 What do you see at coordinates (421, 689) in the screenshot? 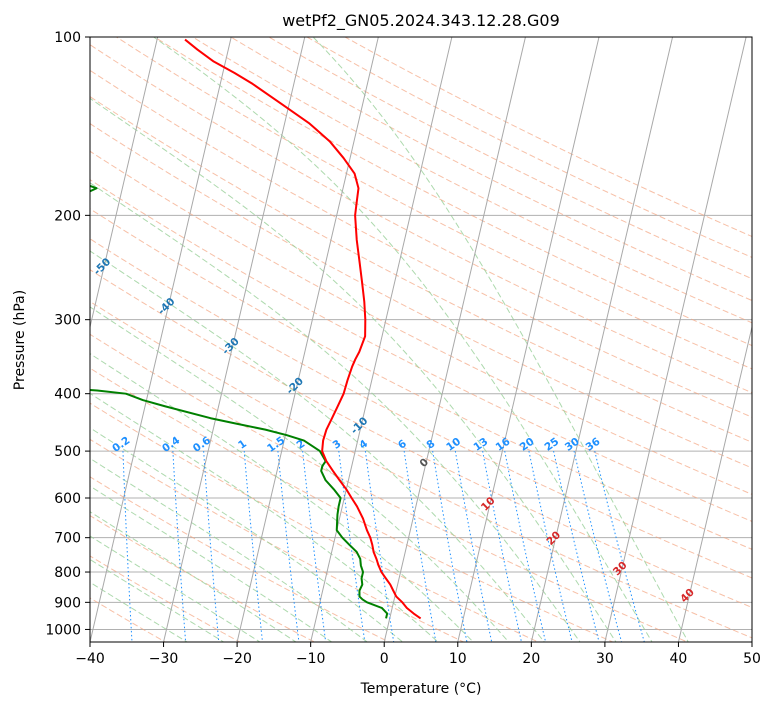
I see `x-axis-label: Temperature (°C)` at bounding box center [421, 689].